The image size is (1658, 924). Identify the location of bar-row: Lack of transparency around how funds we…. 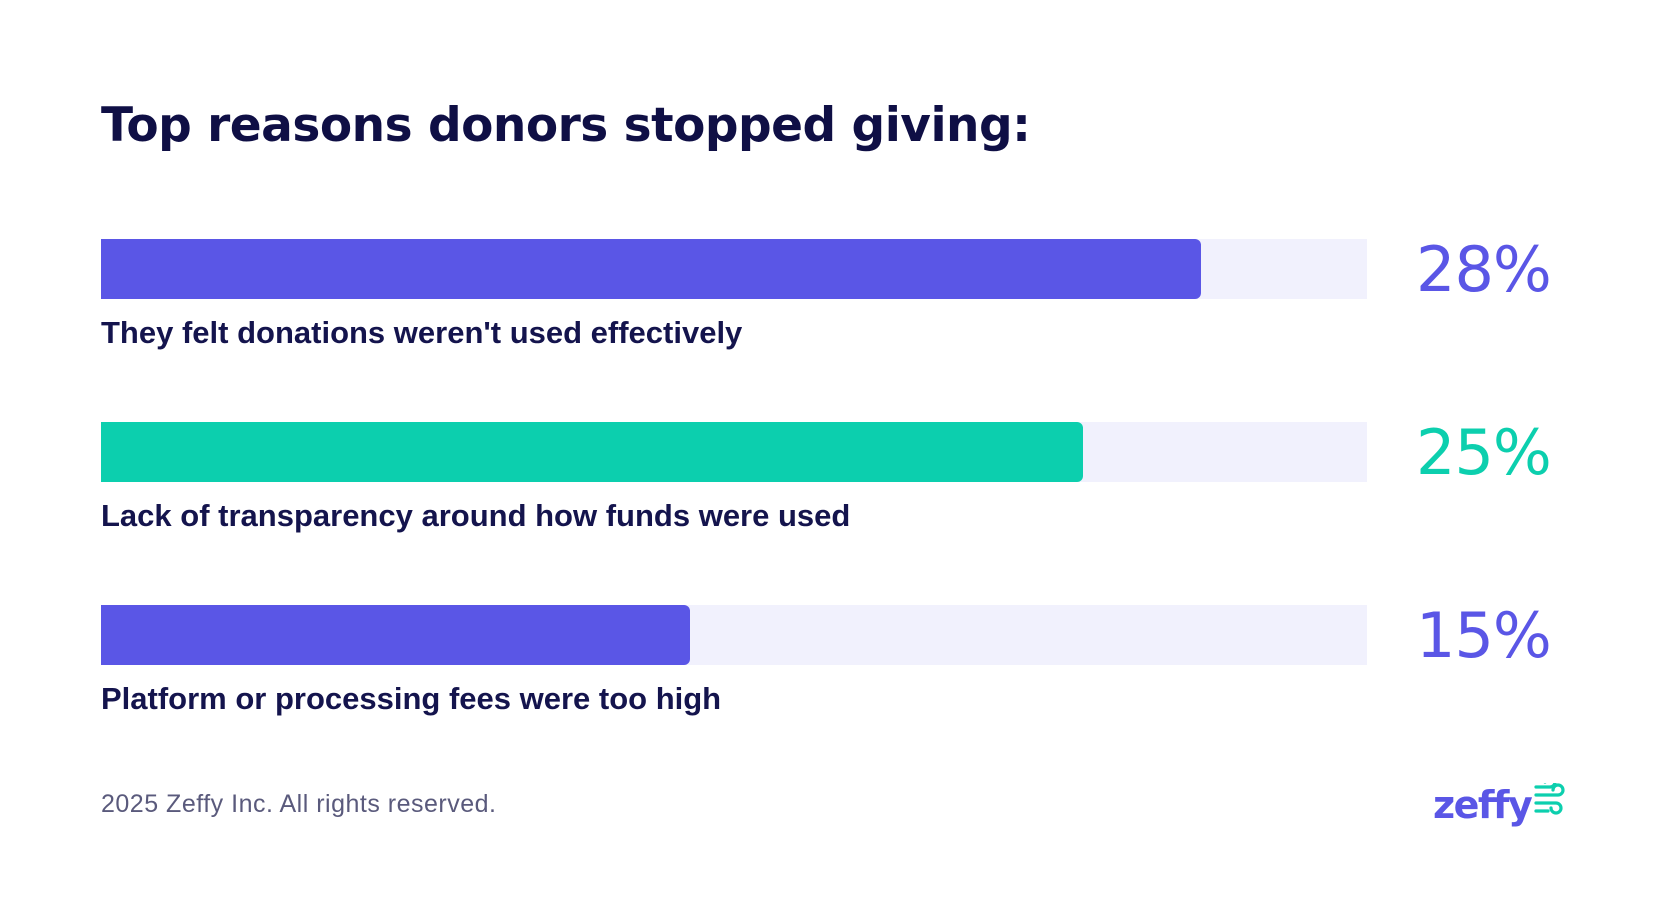
(831, 485).